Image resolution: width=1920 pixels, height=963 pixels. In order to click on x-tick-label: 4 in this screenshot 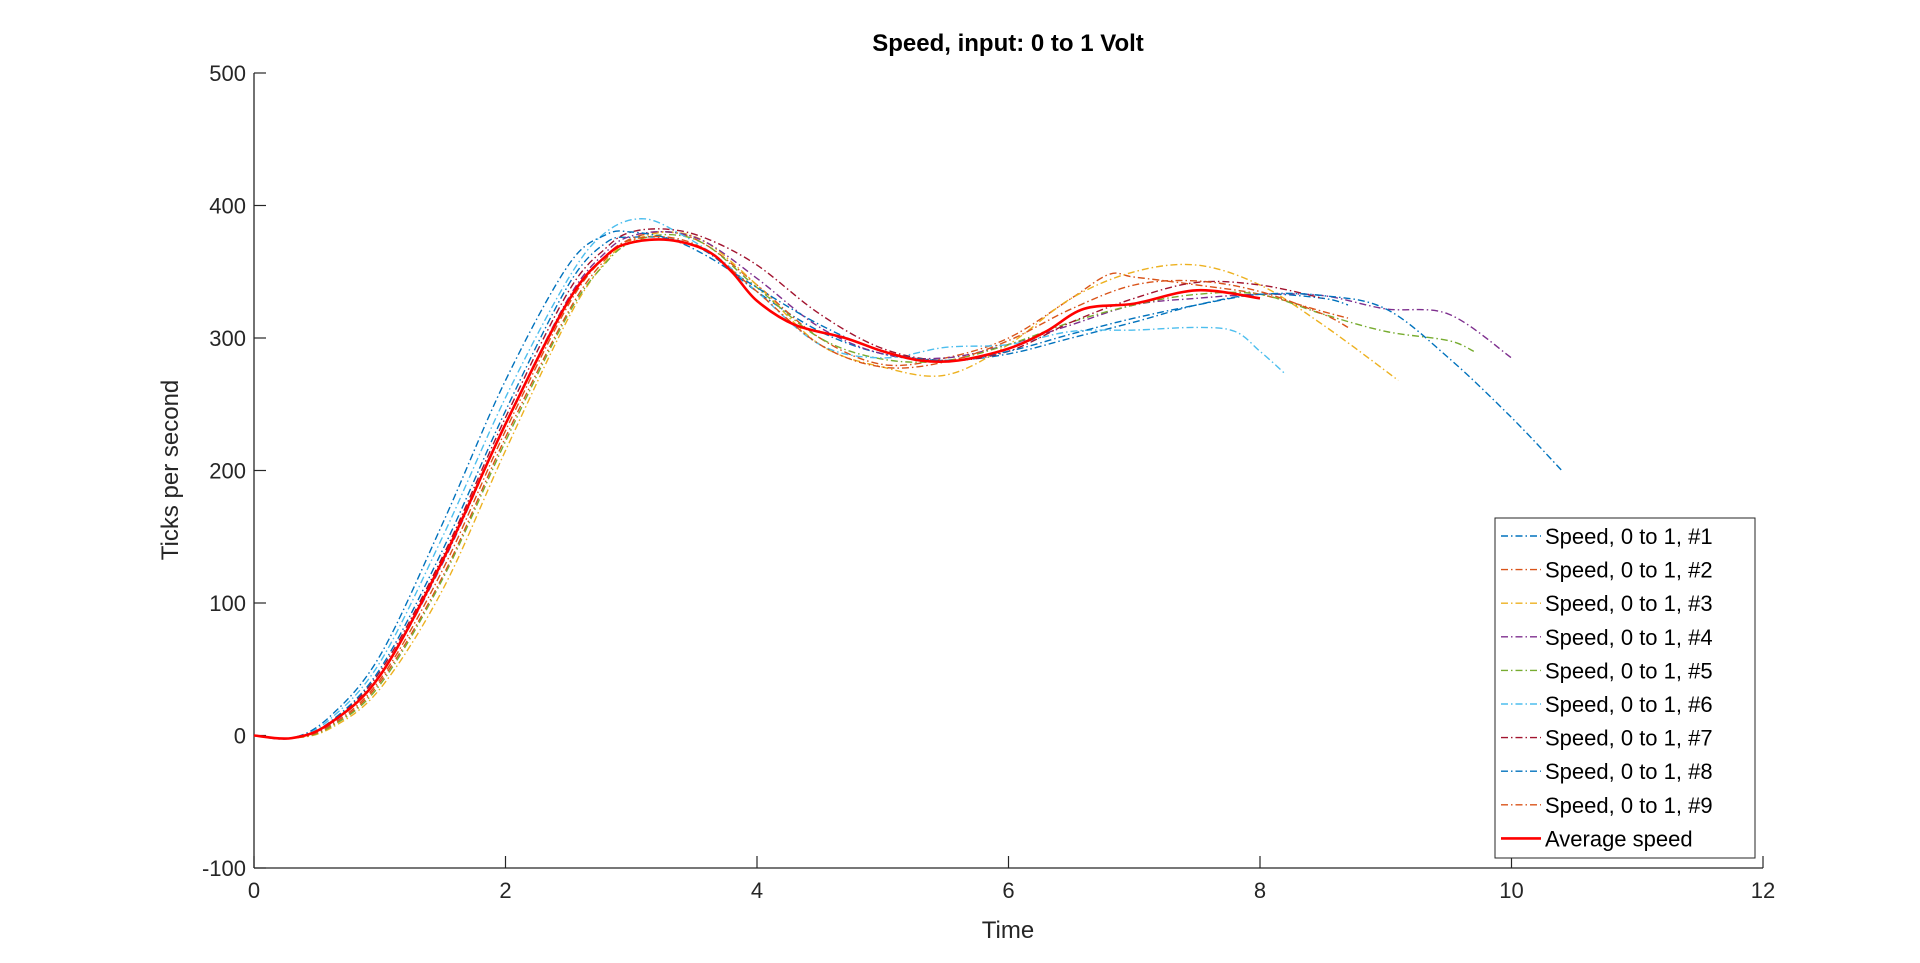, I will do `click(757, 890)`.